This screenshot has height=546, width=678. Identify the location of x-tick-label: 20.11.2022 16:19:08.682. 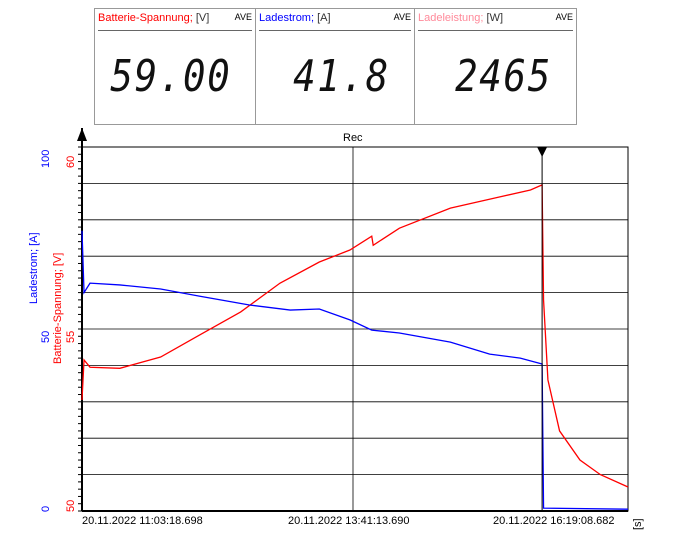
(554, 521).